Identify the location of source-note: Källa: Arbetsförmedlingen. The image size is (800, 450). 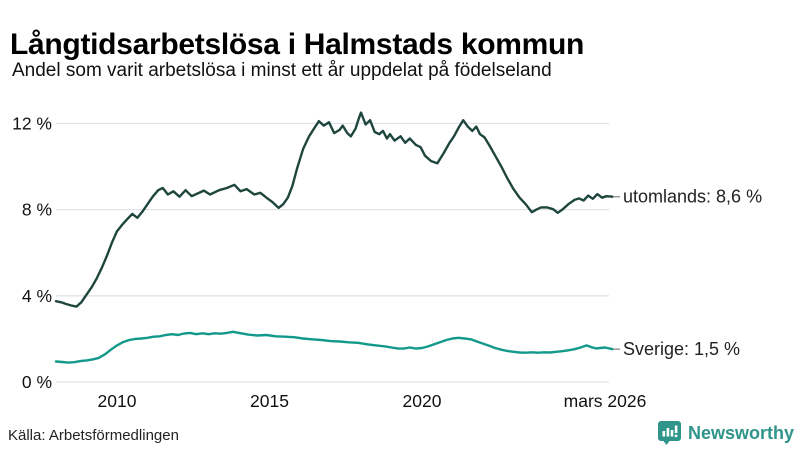
(93, 435).